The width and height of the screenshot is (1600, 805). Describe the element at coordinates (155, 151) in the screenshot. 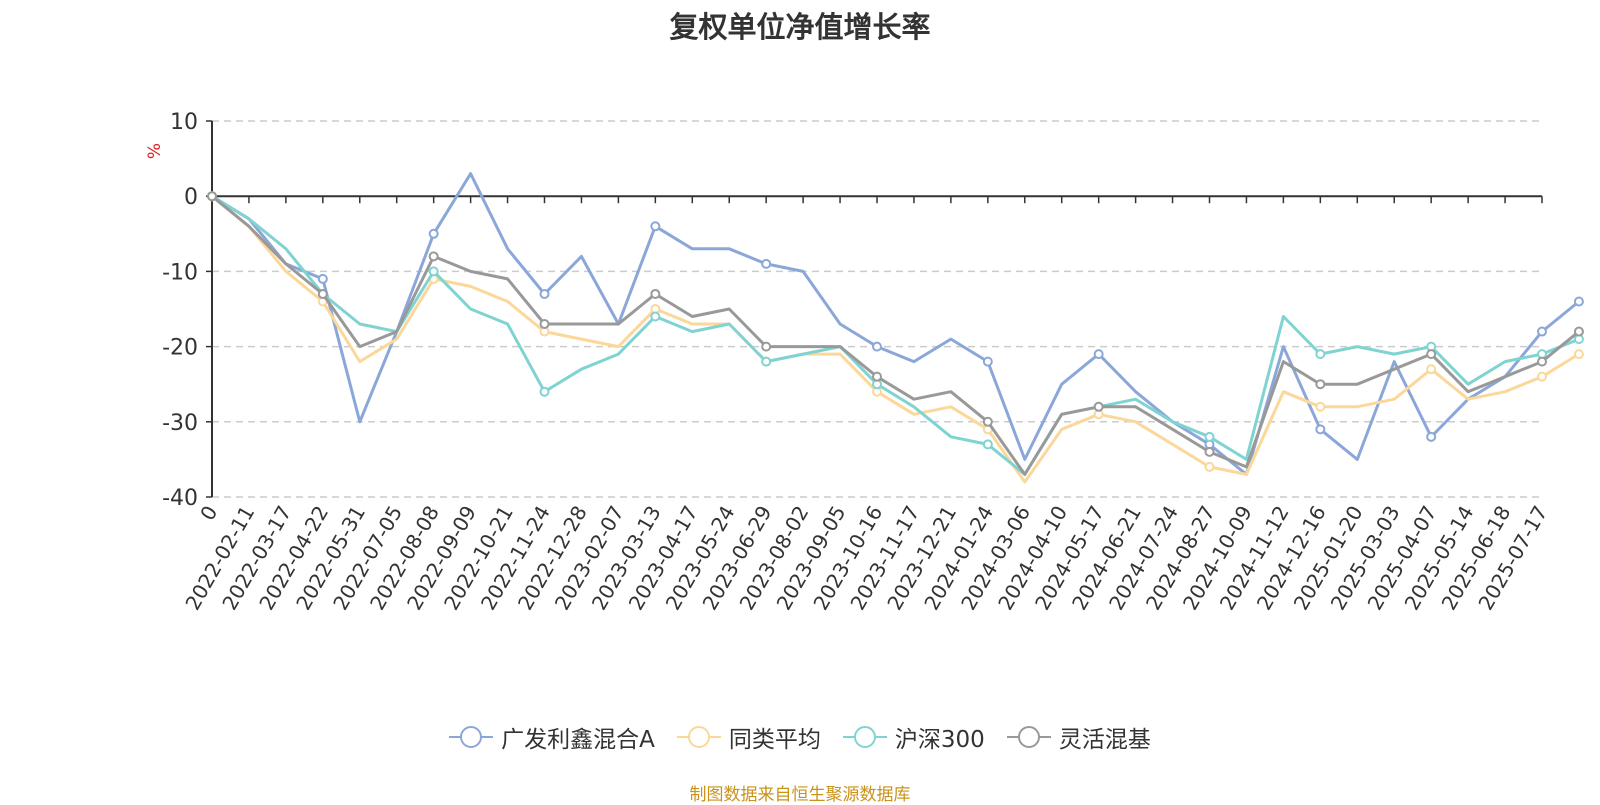

I see `y-axis-label: %` at that location.